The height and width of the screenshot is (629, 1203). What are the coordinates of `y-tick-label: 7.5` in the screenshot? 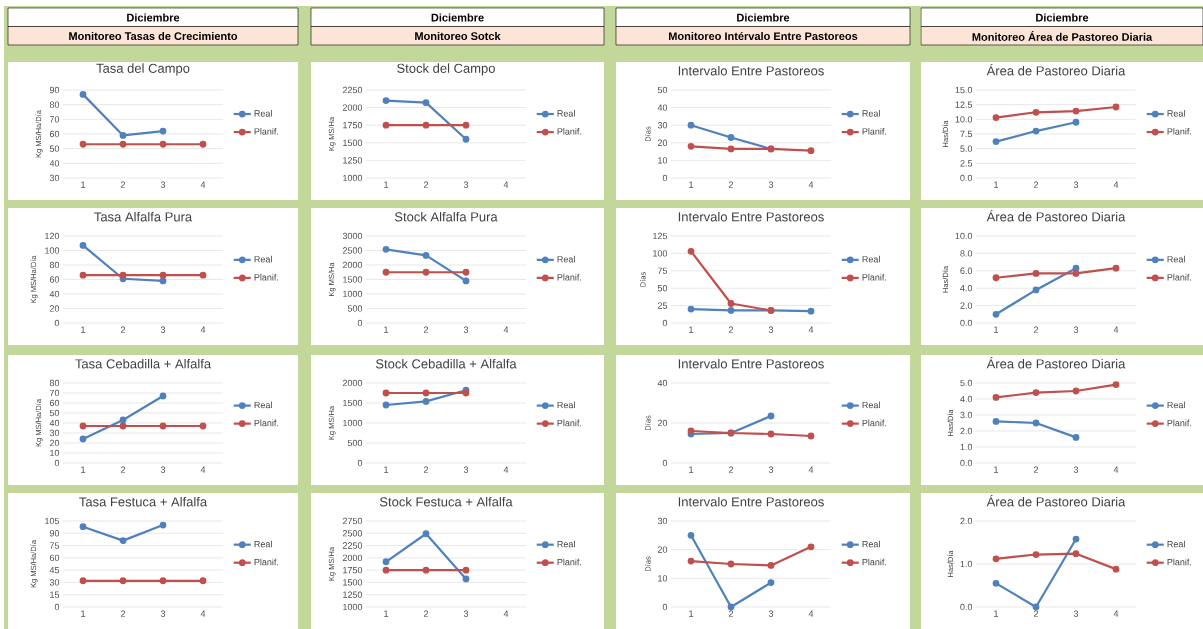 It's located at (966, 134).